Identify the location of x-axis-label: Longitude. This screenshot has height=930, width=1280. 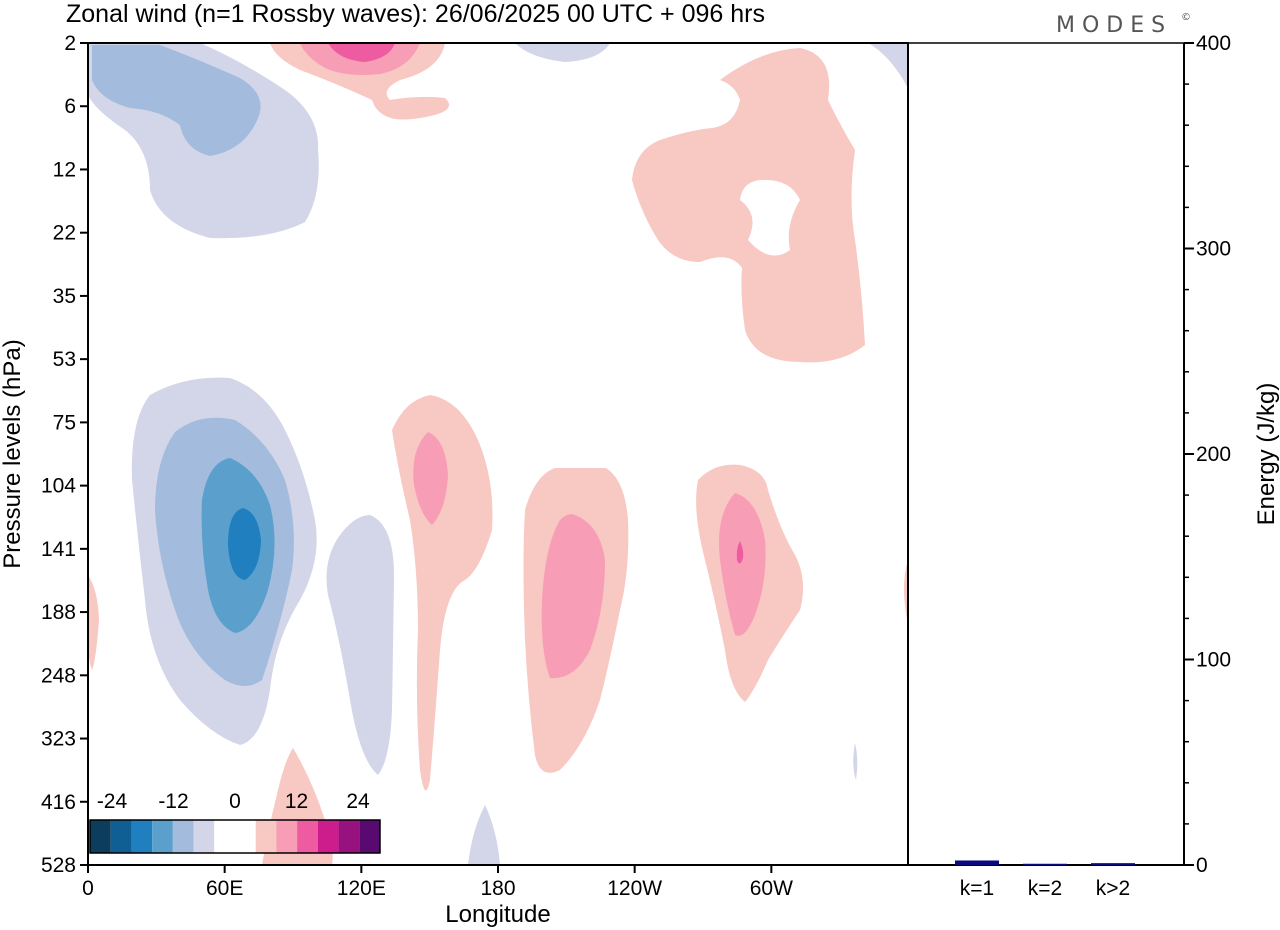
(497, 914).